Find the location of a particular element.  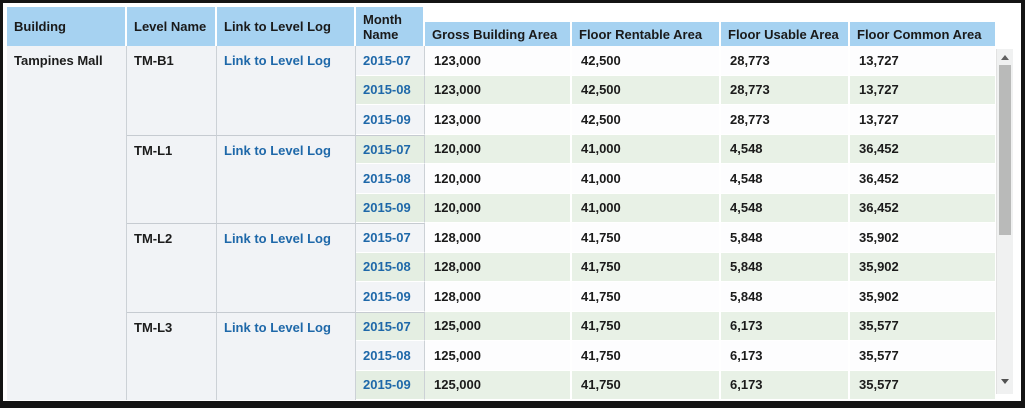

building-cell: Tampines Mall is located at coordinates (67, 223).